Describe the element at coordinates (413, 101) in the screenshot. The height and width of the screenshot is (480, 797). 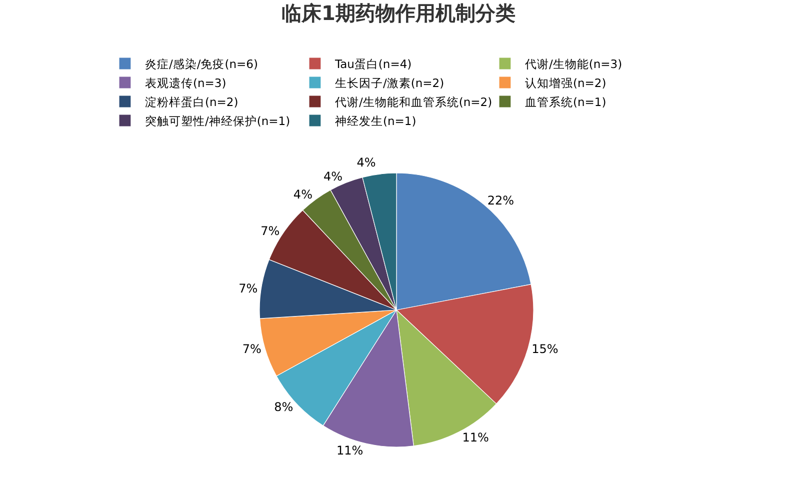
I see `legend-label: 代谢/生物能和血管系统(n=2)` at that location.